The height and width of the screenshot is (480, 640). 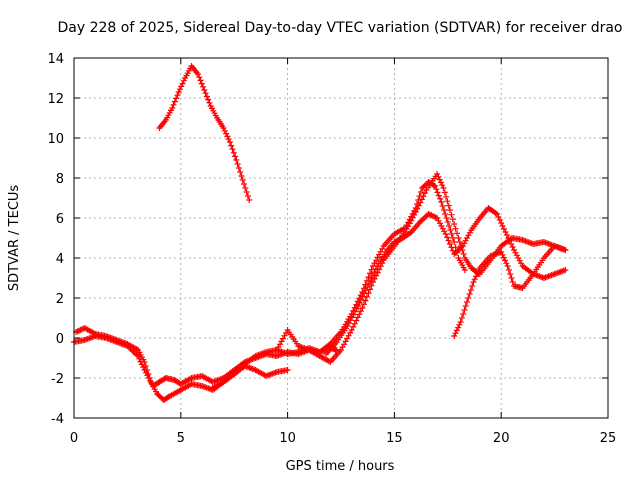 I want to click on y-tick-label: -4, so click(x=57, y=419).